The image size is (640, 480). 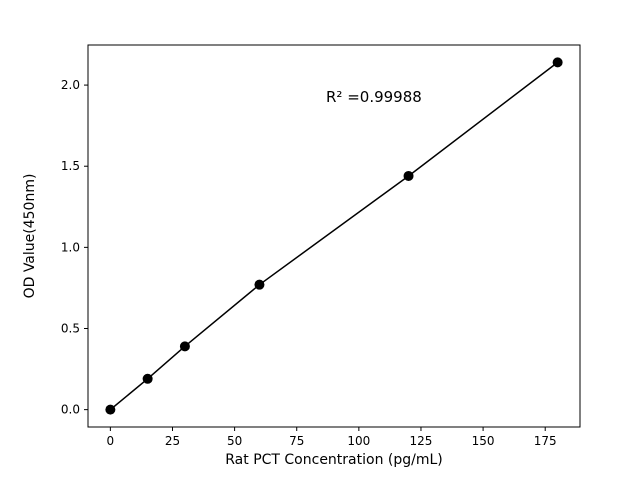 What do you see at coordinates (234, 441) in the screenshot?
I see `x-tick-label: 50` at bounding box center [234, 441].